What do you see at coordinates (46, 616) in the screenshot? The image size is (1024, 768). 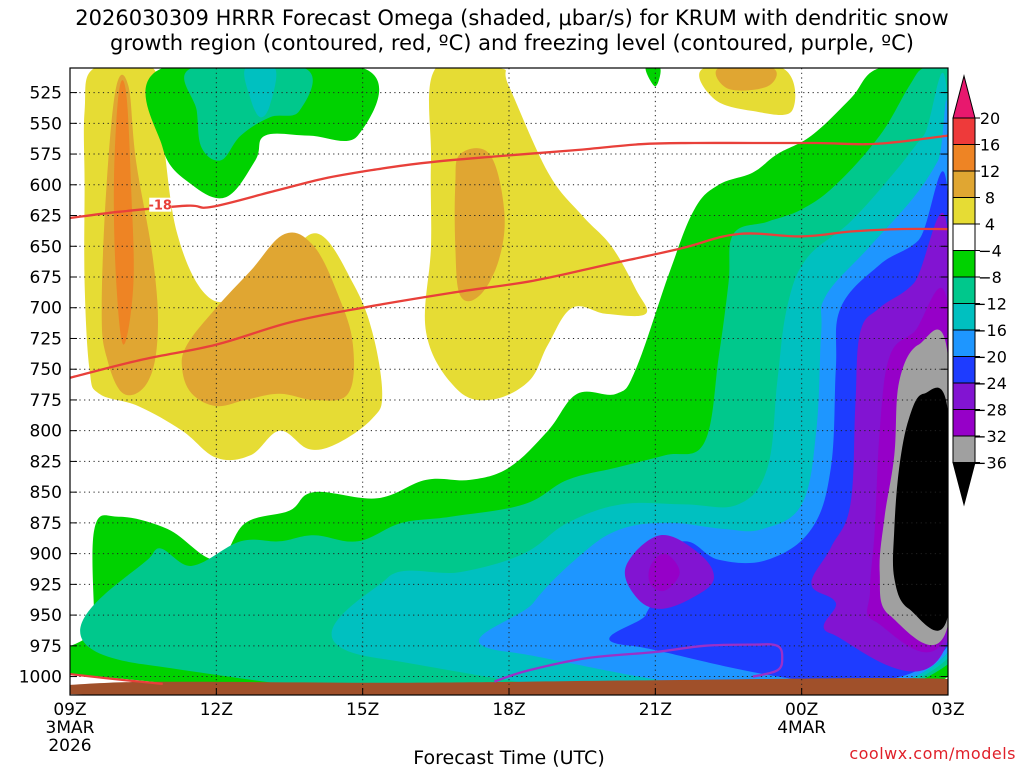 I see `y-tick-label-950: 950` at bounding box center [46, 616].